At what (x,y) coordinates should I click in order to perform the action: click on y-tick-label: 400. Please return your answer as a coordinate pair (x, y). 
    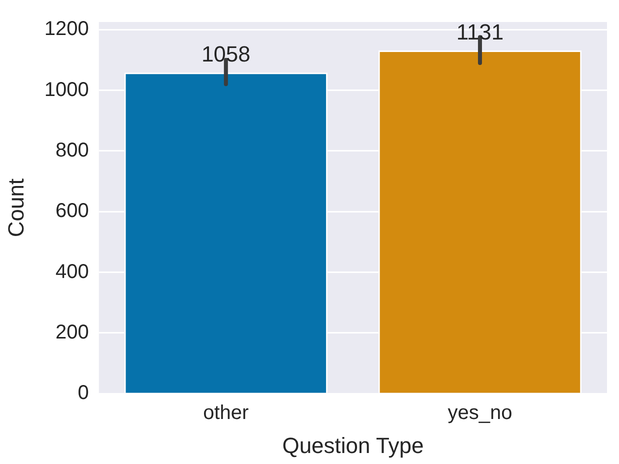
    Looking at the image, I should click on (72, 271).